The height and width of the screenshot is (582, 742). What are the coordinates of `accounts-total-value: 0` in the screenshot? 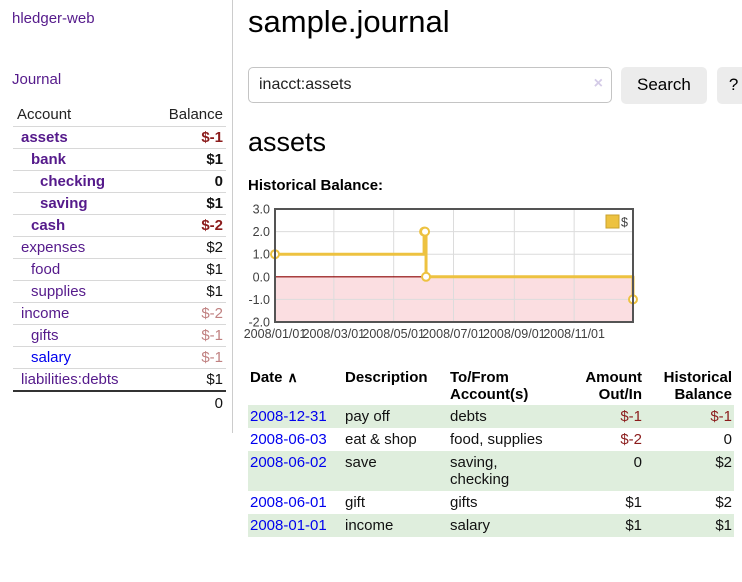 It's located at (218, 403).